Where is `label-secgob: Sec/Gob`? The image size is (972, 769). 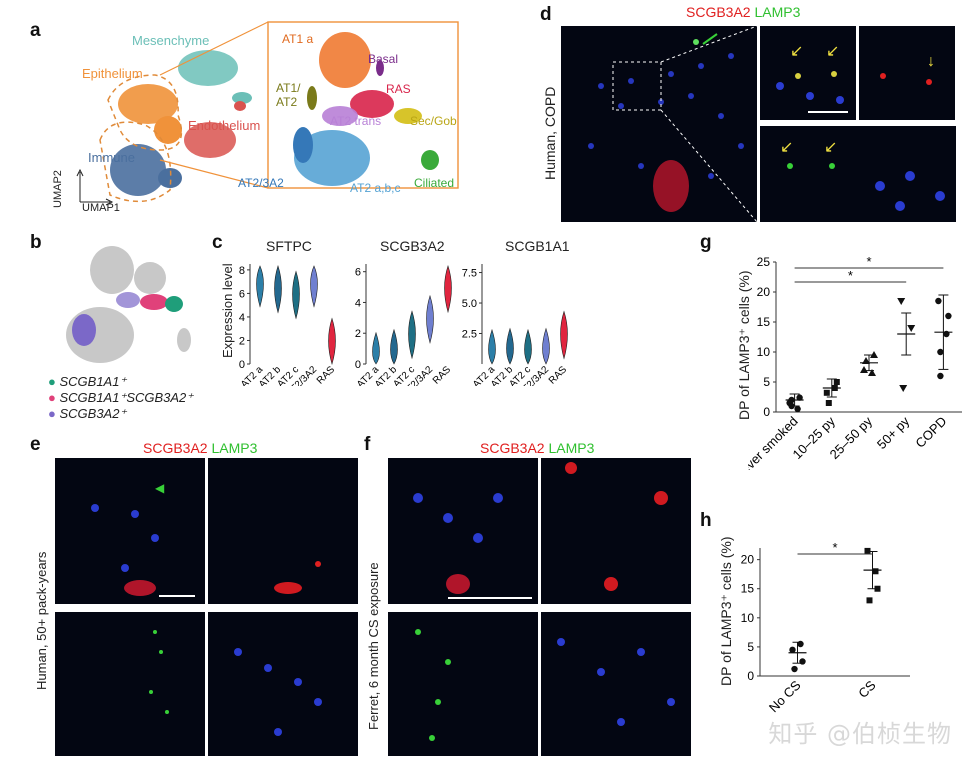
label-secgob: Sec/Gob is located at coordinates (433, 121).